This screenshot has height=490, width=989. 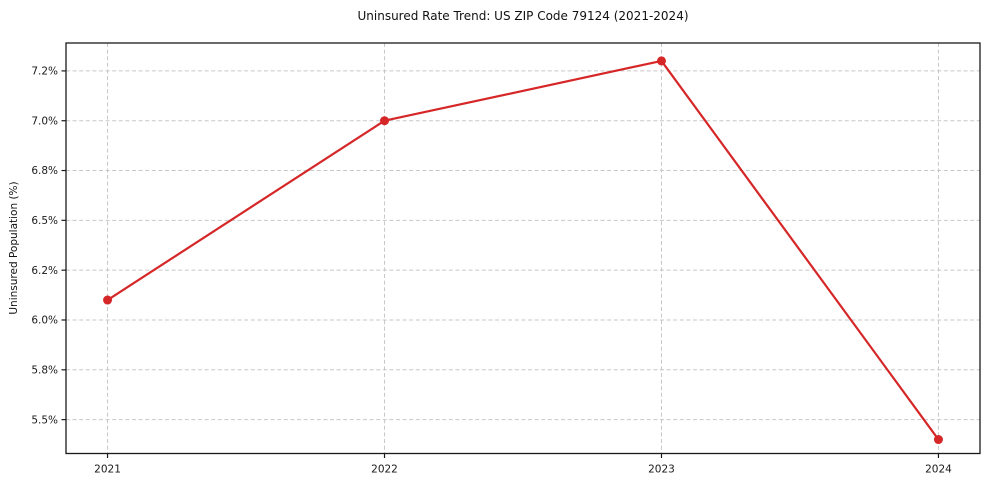 What do you see at coordinates (44, 271) in the screenshot?
I see `y-tick-label: 6.2%` at bounding box center [44, 271].